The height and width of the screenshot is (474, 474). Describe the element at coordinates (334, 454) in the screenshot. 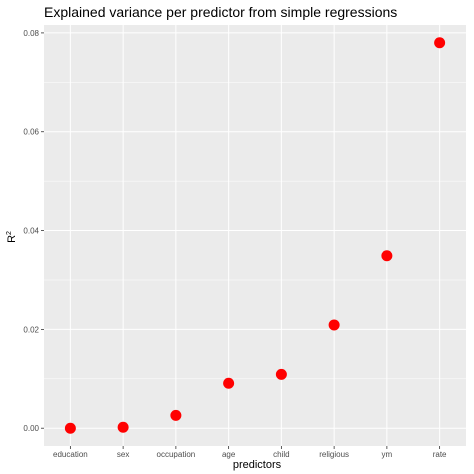

I see `x-tick-label: religious` at that location.